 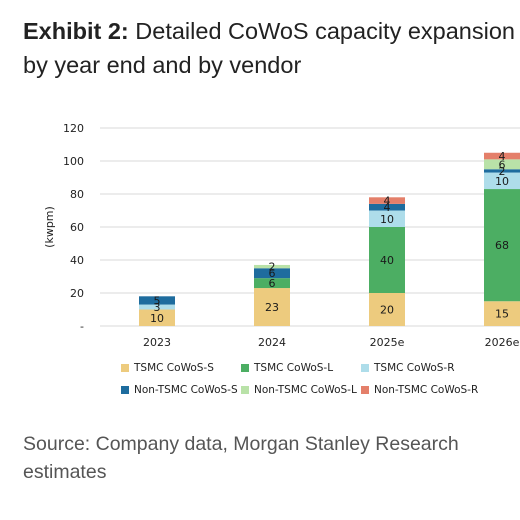 I want to click on y-tick-label: 100, so click(x=73, y=161).